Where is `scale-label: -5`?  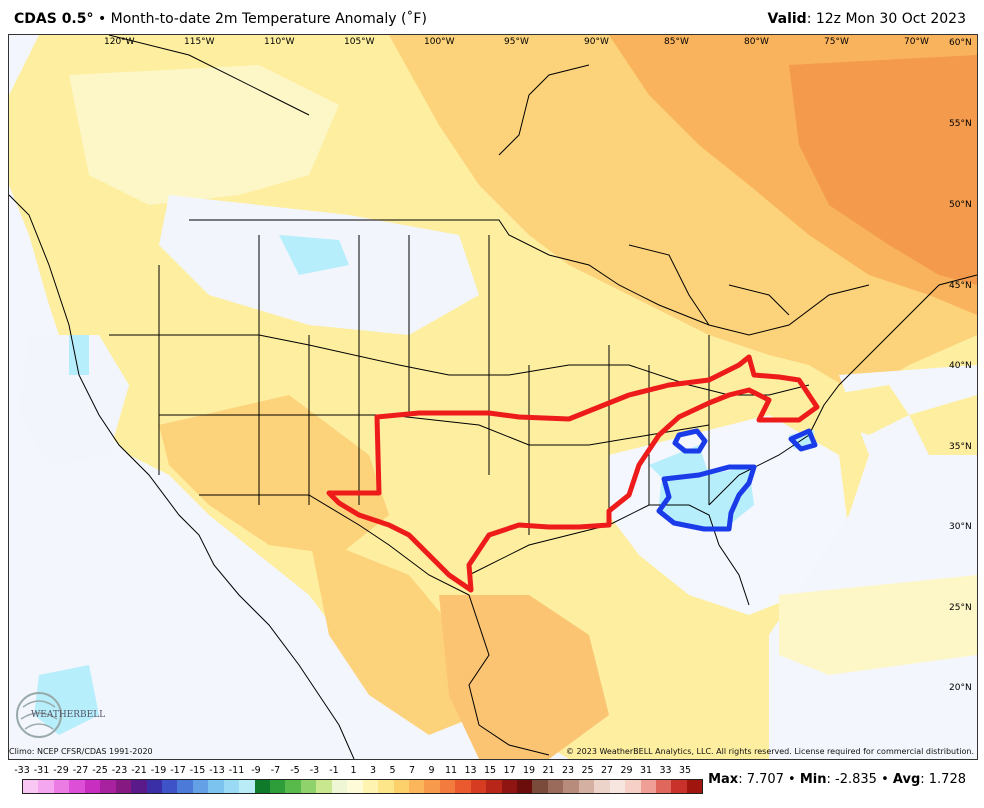
scale-label: -5 is located at coordinates (295, 770).